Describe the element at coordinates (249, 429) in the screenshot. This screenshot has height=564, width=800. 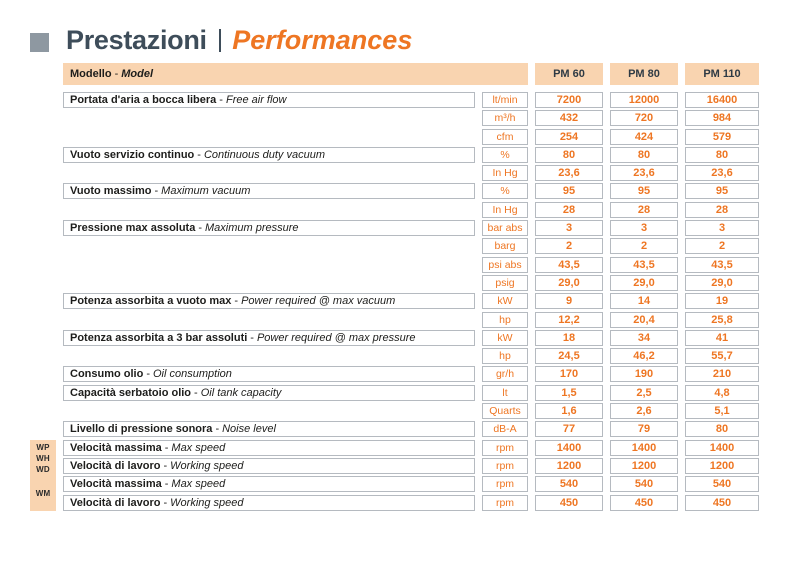
I see `row-label-english: Noise level` at that location.